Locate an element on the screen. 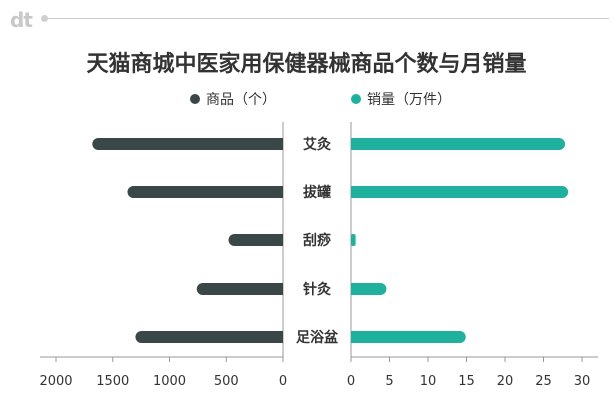  category-label: 足浴盆 is located at coordinates (317, 337).